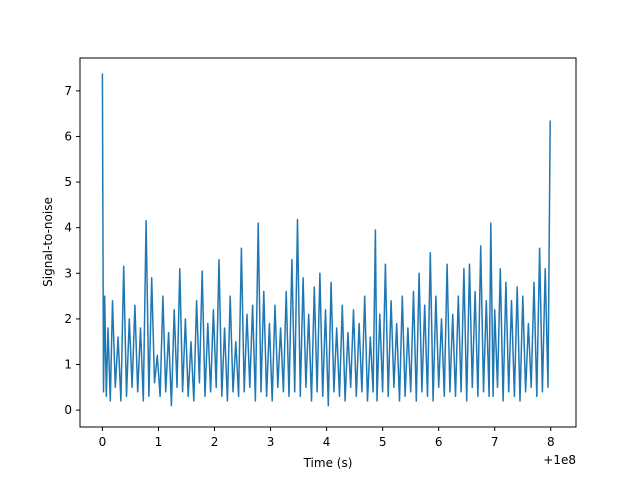  What do you see at coordinates (68, 182) in the screenshot?
I see `y-tick-label: 5` at bounding box center [68, 182].